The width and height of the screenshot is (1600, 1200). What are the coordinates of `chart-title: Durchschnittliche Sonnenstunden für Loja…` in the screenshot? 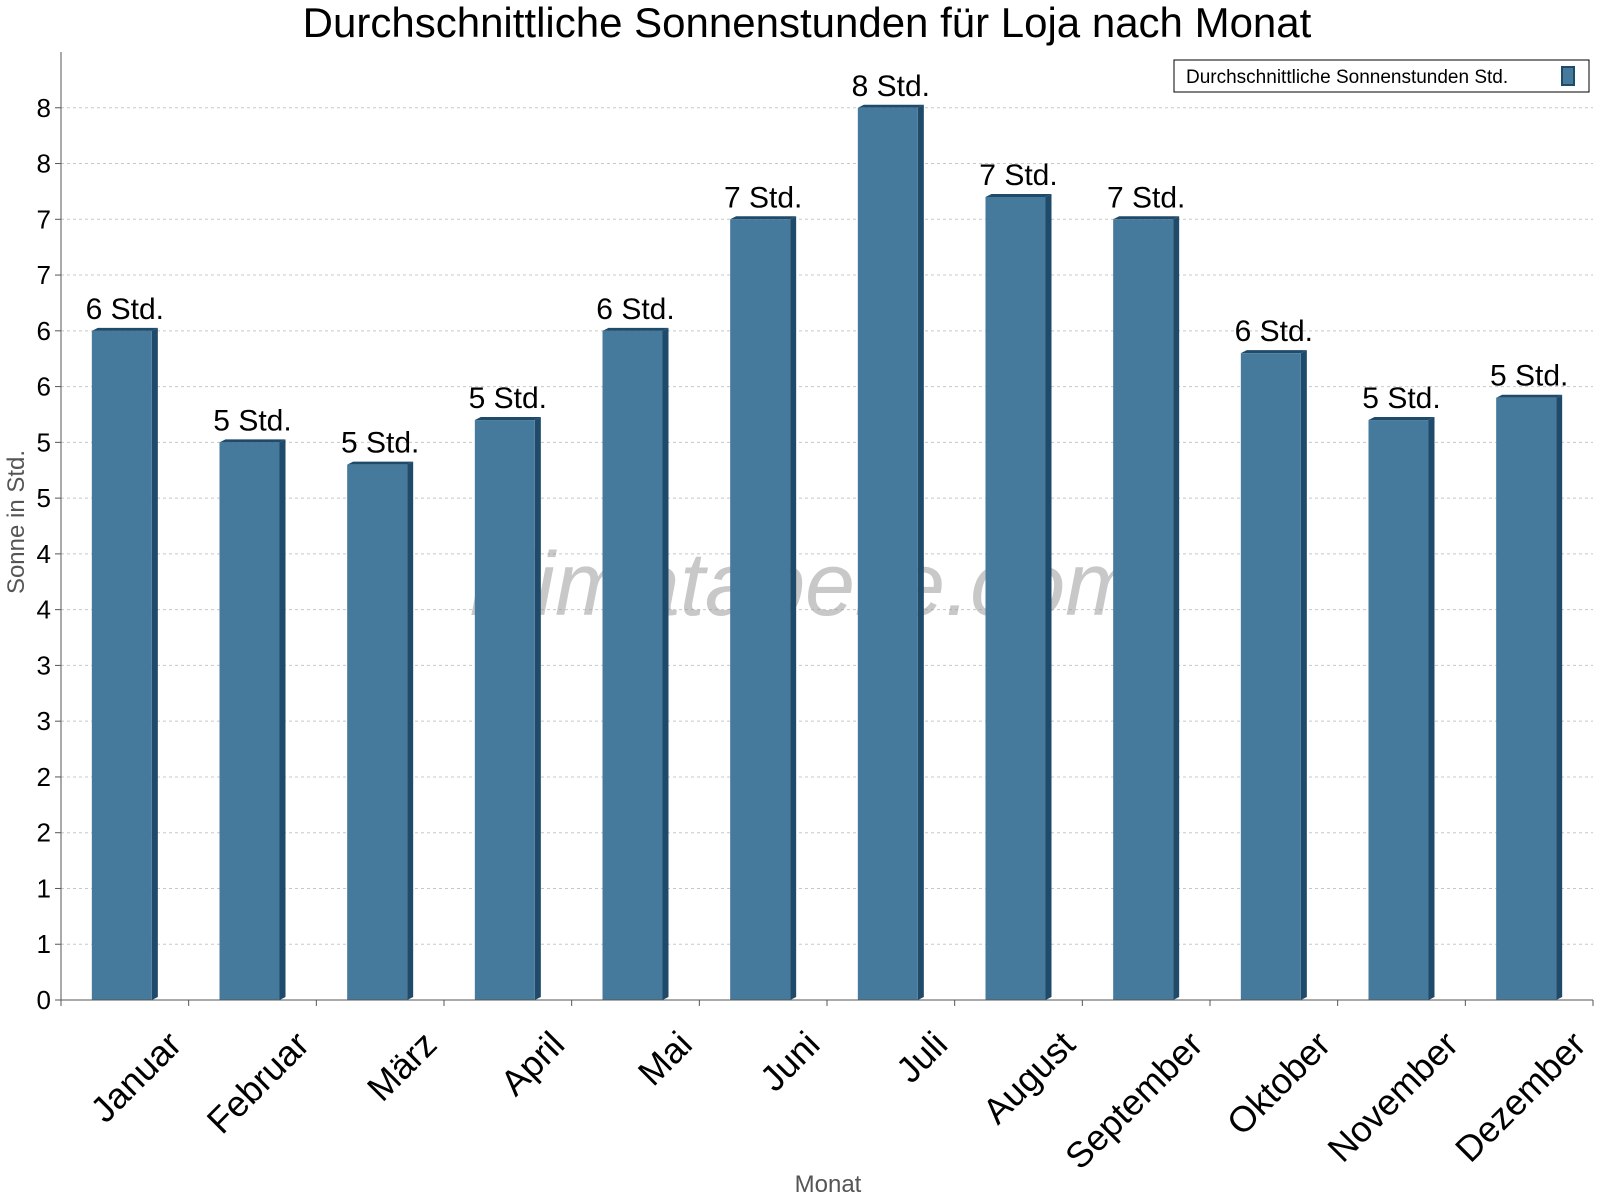 It's located at (807, 23).